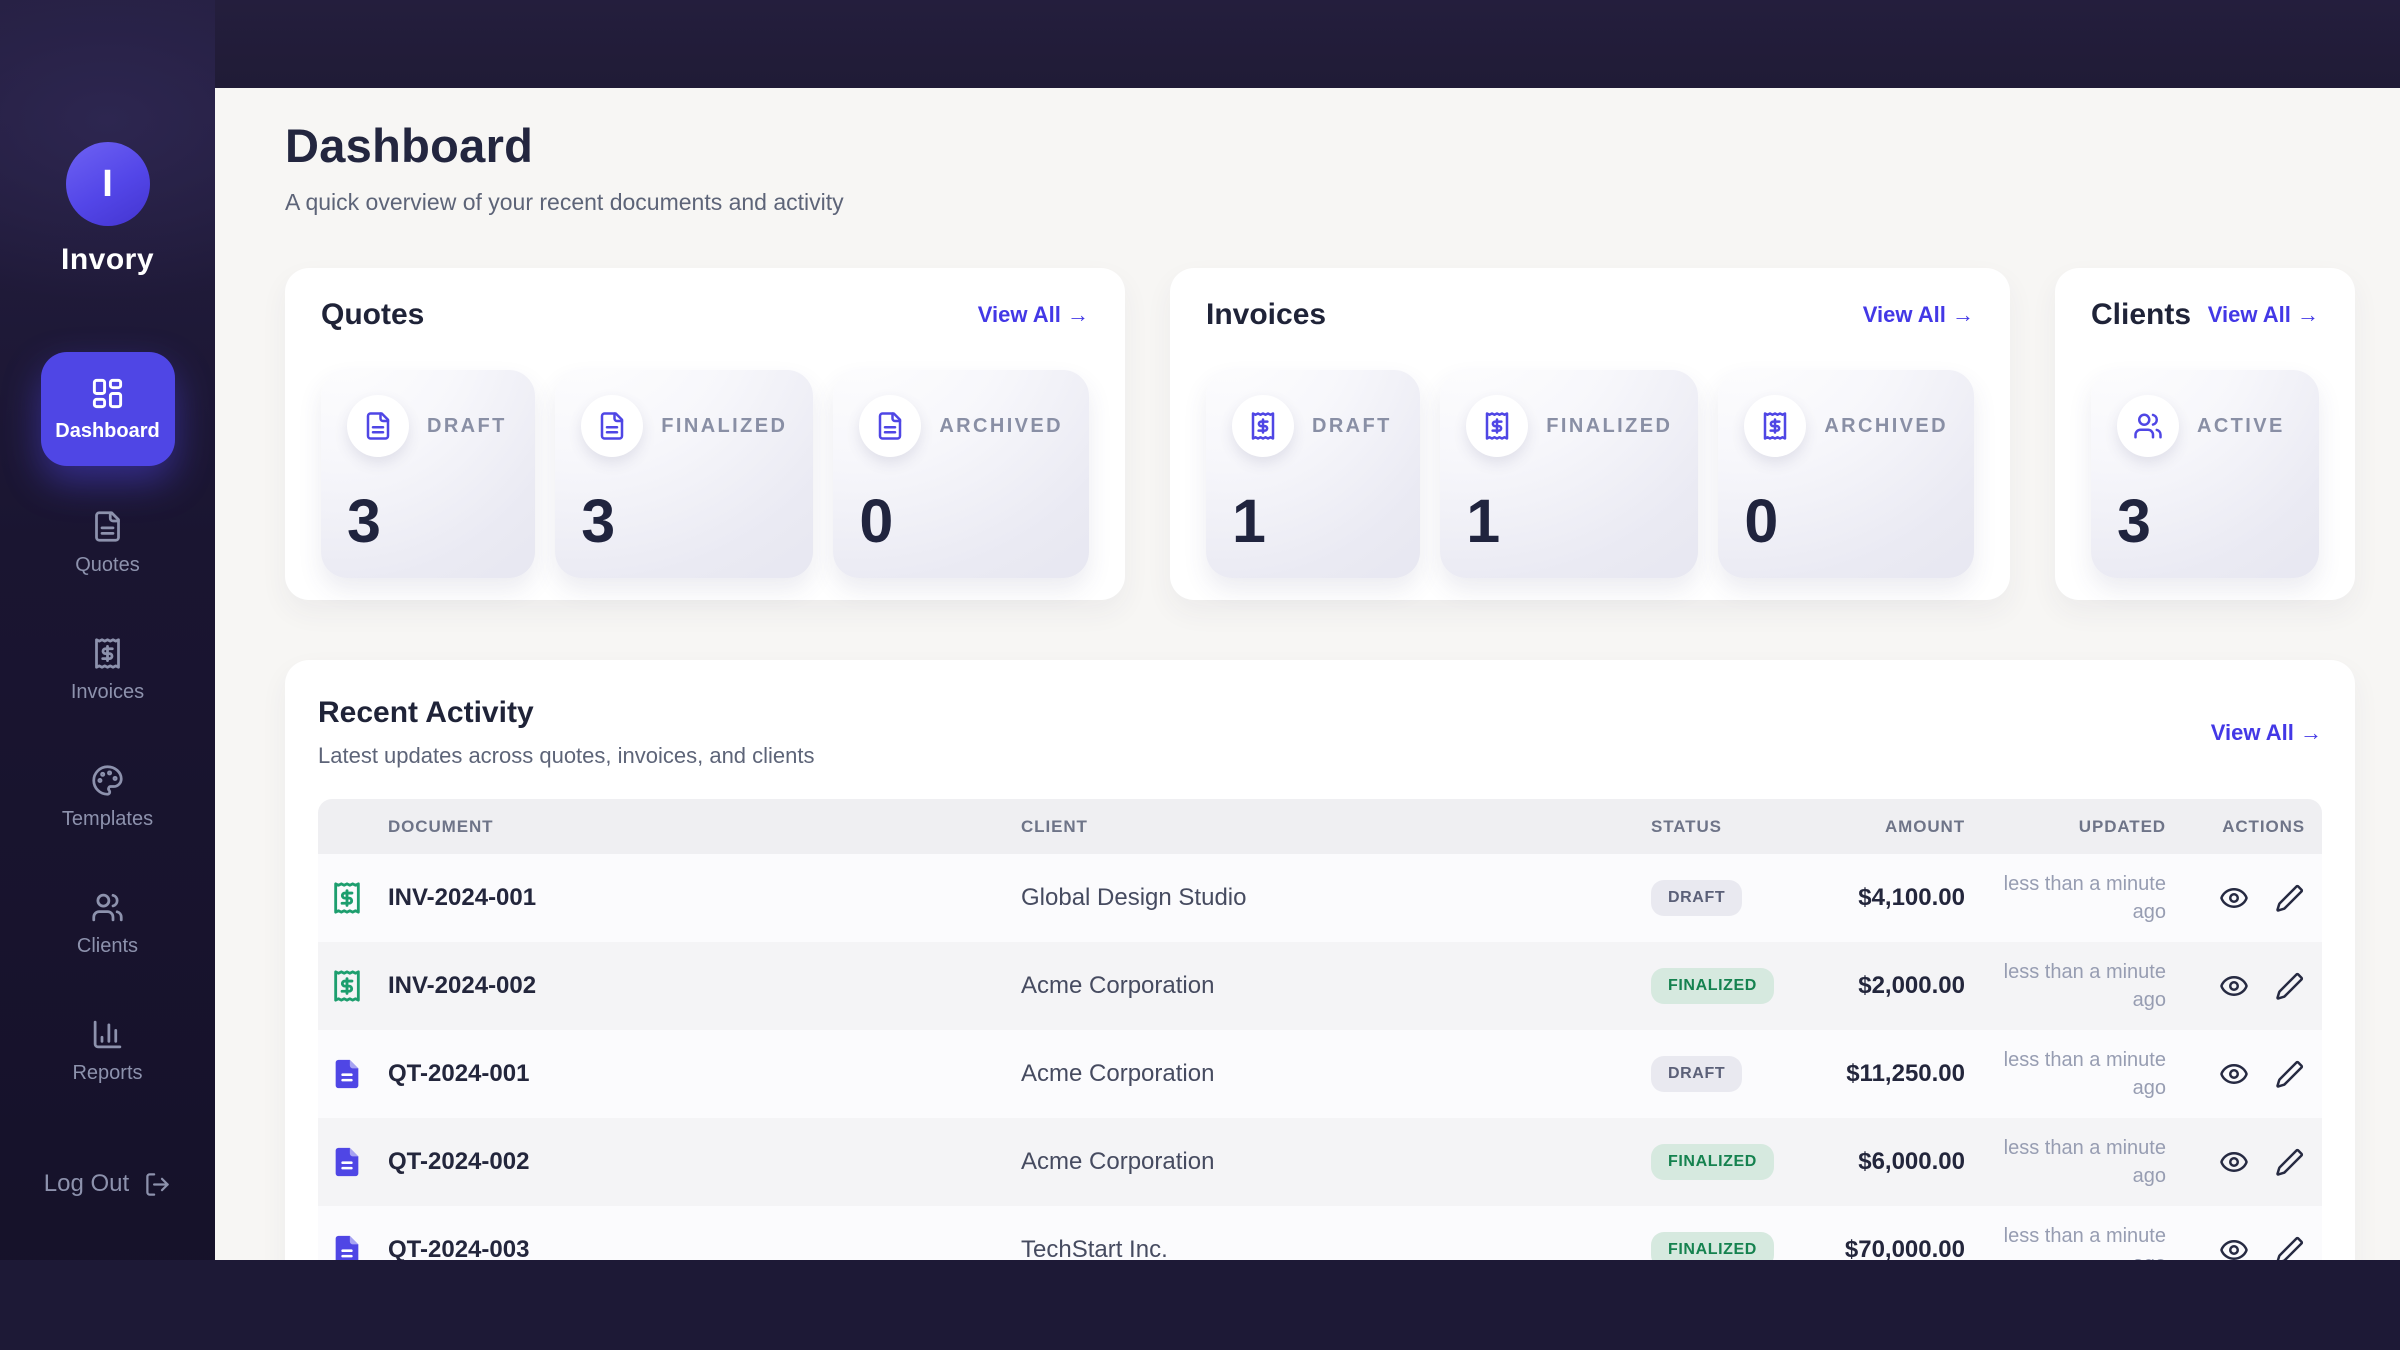 The image size is (2400, 1350). Describe the element at coordinates (107, 692) in the screenshot. I see `sidebar-item-label: Invoices` at that location.